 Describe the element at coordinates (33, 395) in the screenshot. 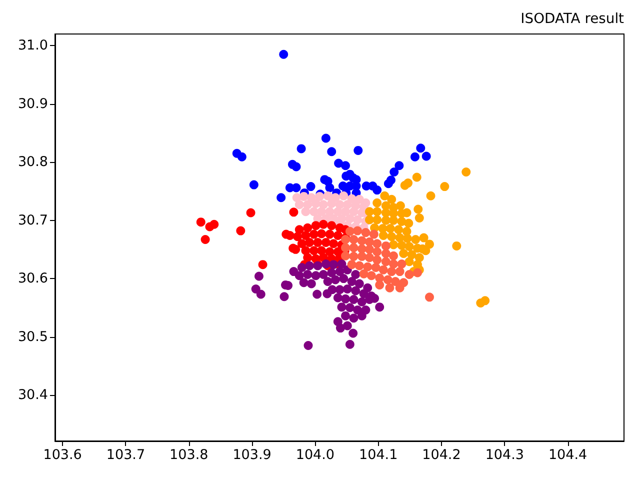

I see `y-tick-label: 30.4` at that location.